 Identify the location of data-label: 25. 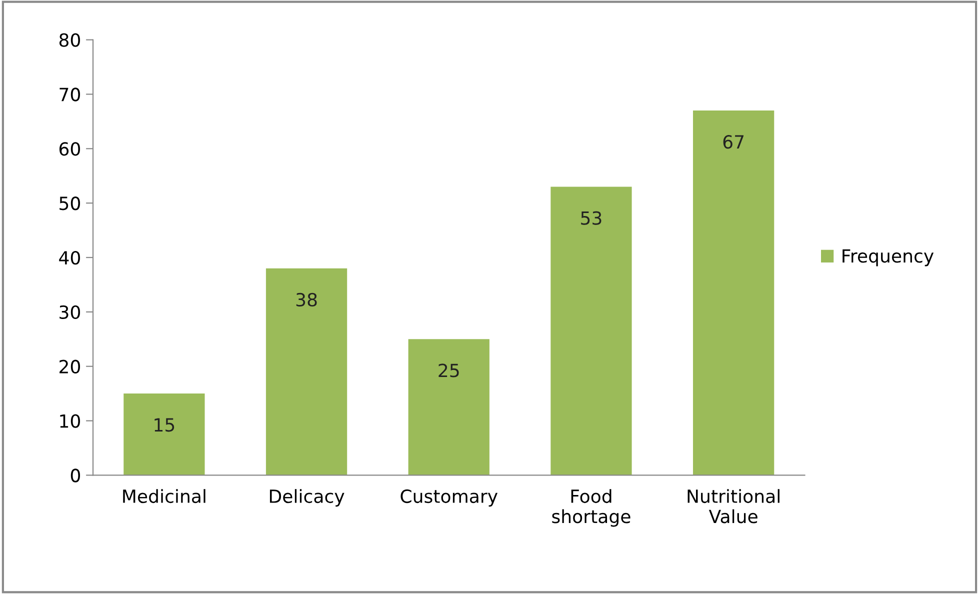
(448, 371).